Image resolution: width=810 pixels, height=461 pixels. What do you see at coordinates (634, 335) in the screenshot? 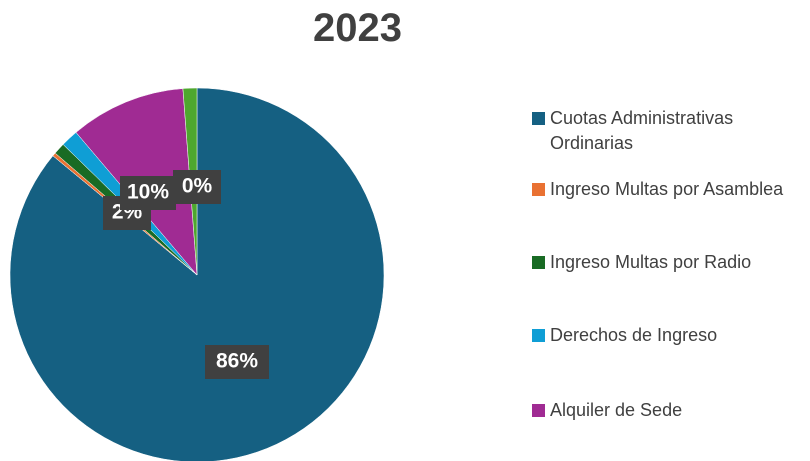
I see `legend-label: Derechos de Ingreso` at bounding box center [634, 335].